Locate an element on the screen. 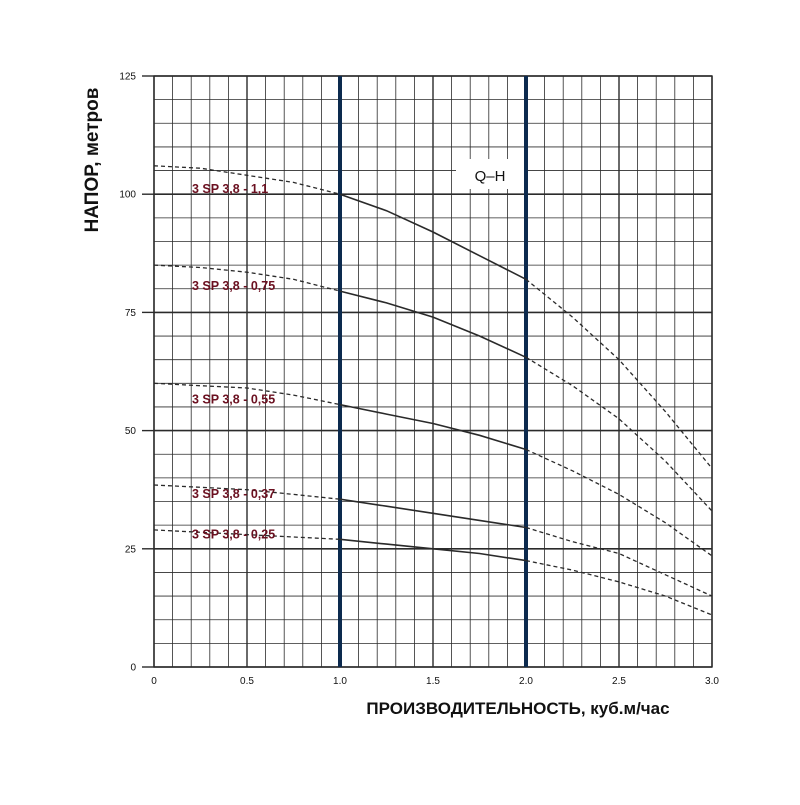 The height and width of the screenshot is (805, 800). y-axis-title: НАПОР, метров is located at coordinates (92, 160).